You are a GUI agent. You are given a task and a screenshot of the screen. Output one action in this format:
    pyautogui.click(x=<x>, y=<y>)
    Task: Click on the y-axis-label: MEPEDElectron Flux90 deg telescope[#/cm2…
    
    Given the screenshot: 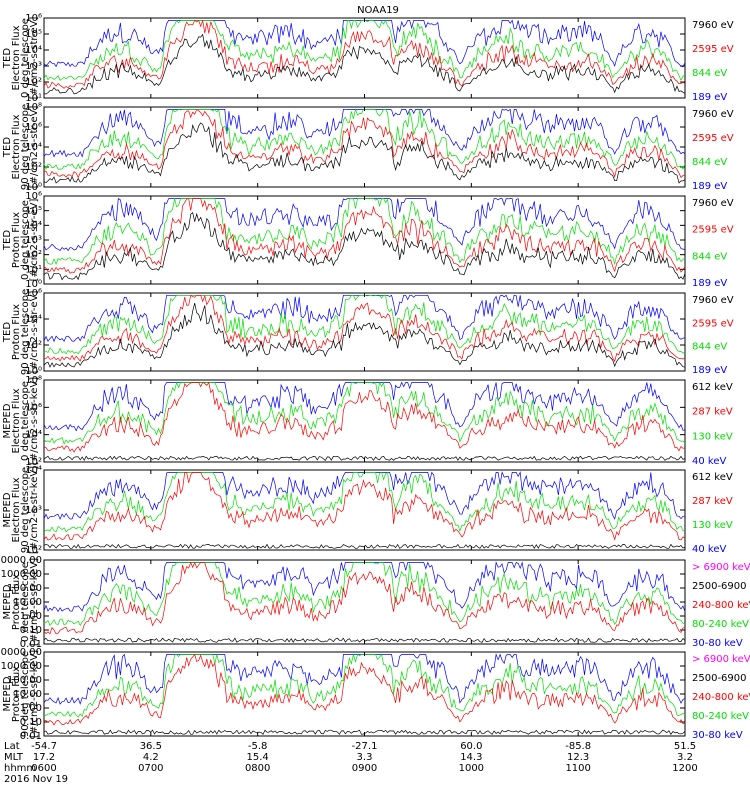 What is the action you would take?
    pyautogui.click(x=21, y=510)
    